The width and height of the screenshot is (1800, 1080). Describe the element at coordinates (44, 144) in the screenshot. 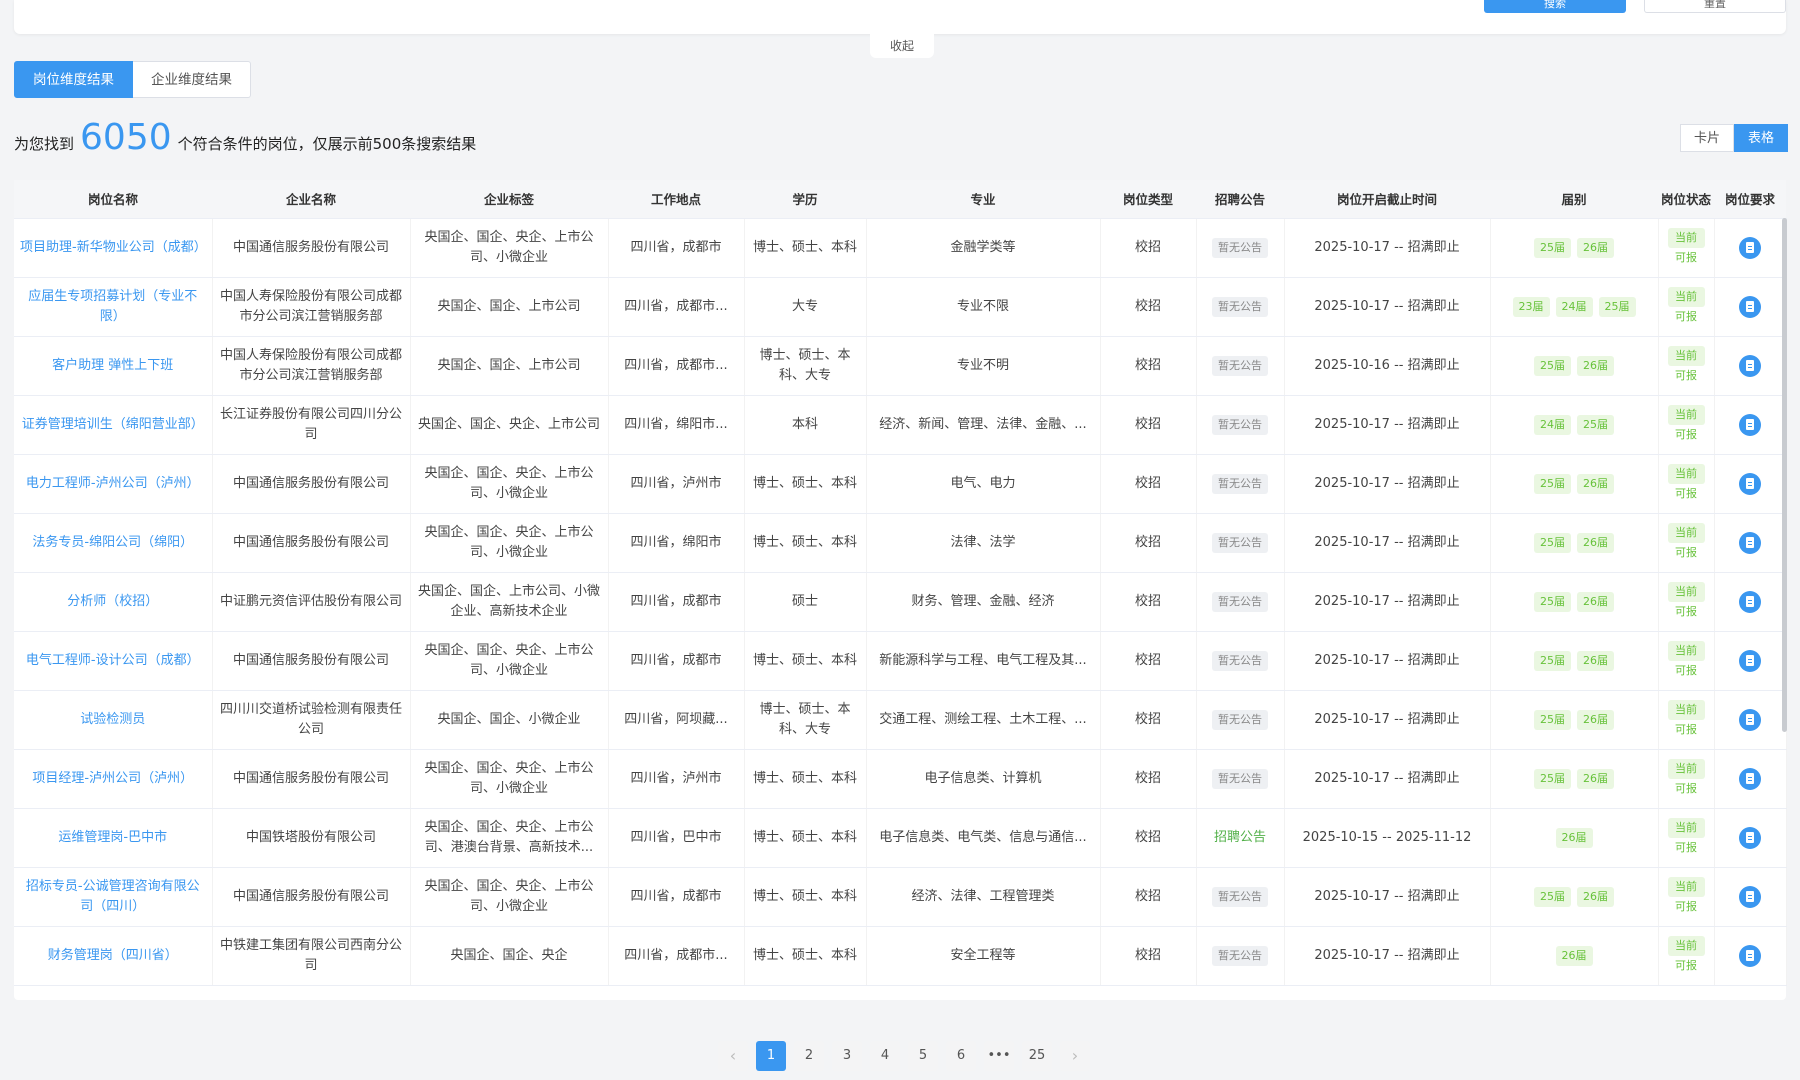

I see `summary-prefix: 为您找到` at that location.